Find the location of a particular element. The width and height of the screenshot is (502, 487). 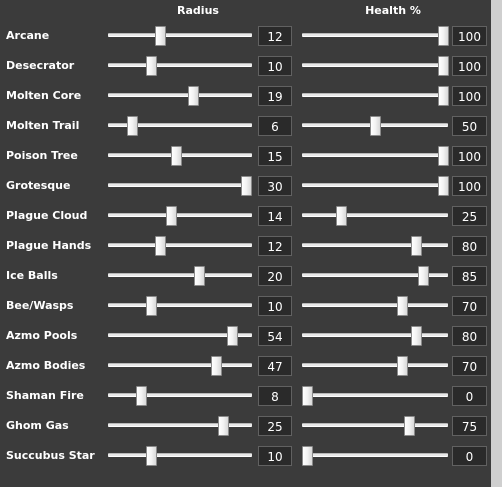

radius-value-field: 12 is located at coordinates (275, 246).